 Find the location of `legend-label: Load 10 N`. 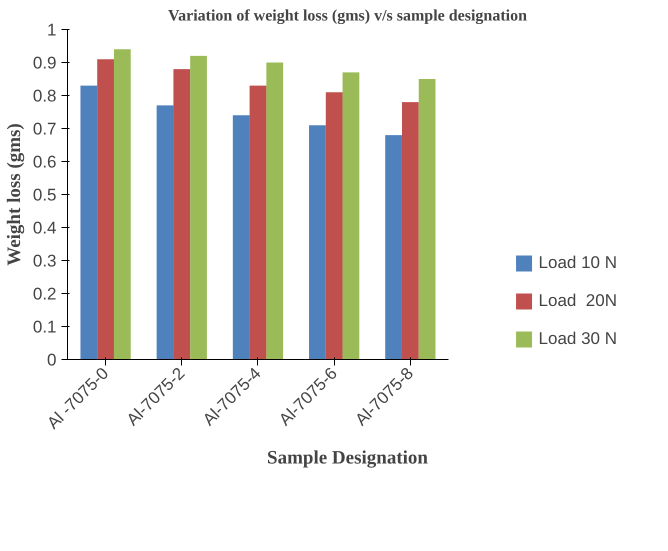

legend-label: Load 10 N is located at coordinates (577, 263).